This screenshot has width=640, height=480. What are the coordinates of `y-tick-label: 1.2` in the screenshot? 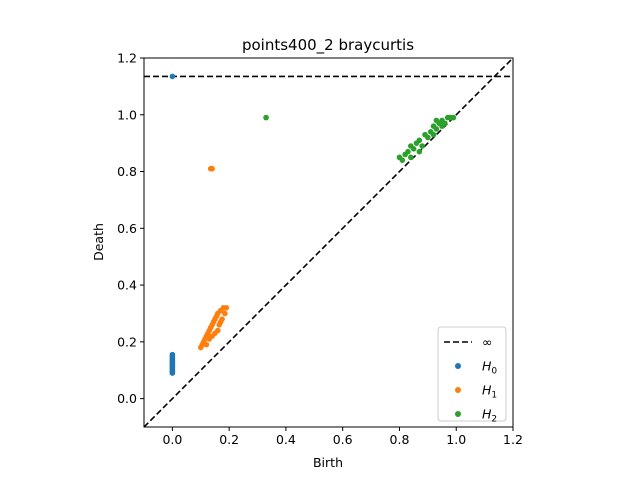 It's located at (127, 58).